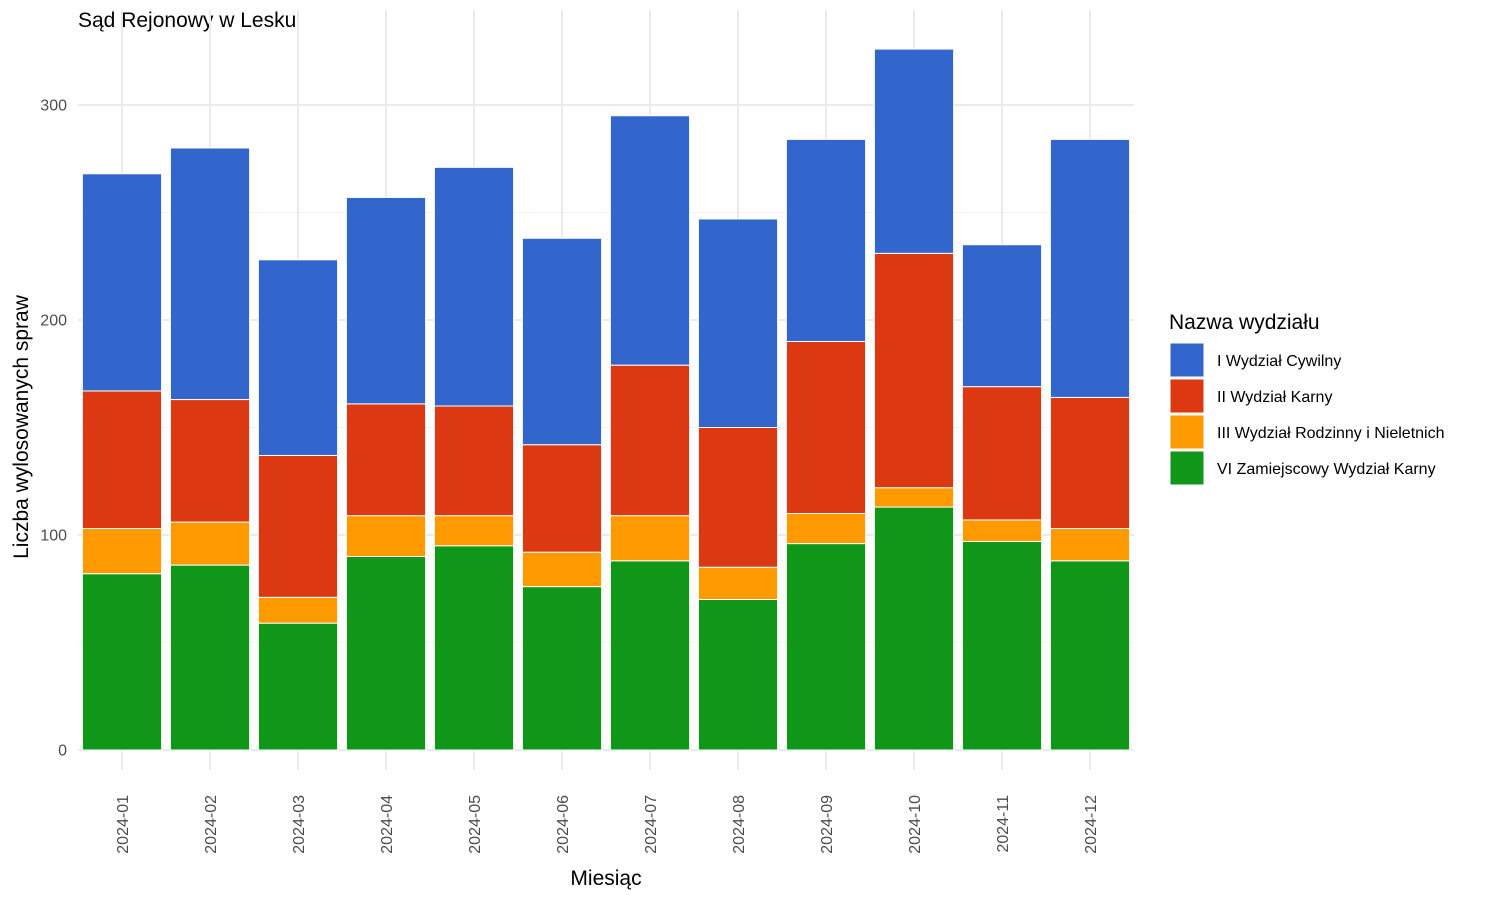 This screenshot has height=900, width=1500. Describe the element at coordinates (211, 824) in the screenshot. I see `x-tick-label: 2024-02` at that location.